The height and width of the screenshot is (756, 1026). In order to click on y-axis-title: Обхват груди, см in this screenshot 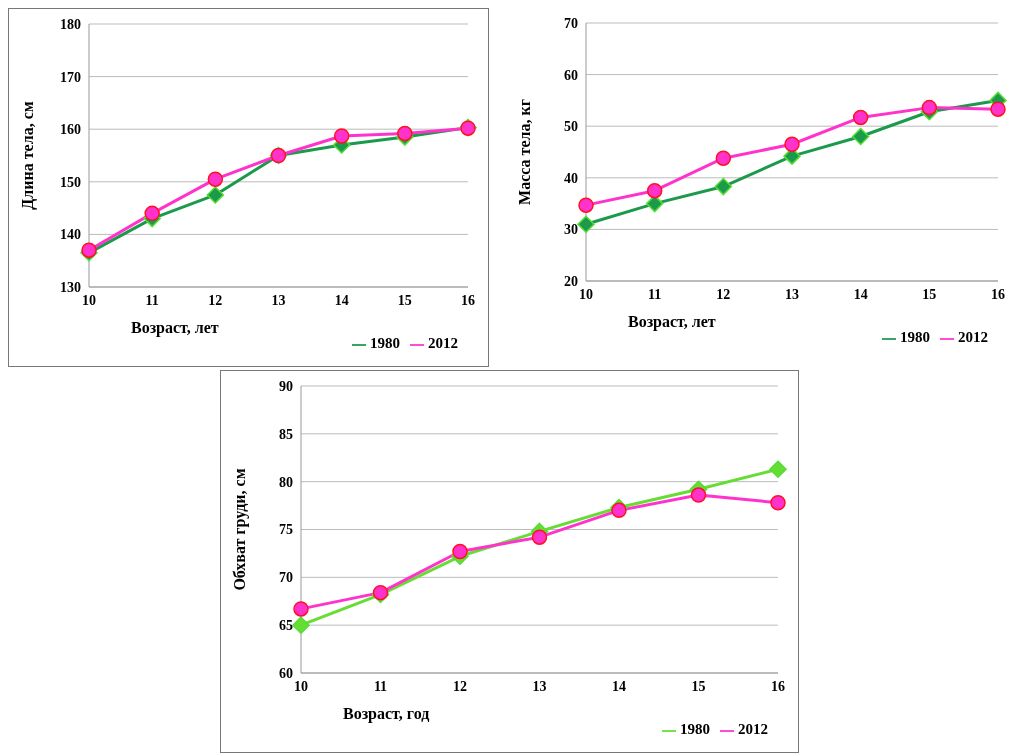, I will do `click(239, 529)`.